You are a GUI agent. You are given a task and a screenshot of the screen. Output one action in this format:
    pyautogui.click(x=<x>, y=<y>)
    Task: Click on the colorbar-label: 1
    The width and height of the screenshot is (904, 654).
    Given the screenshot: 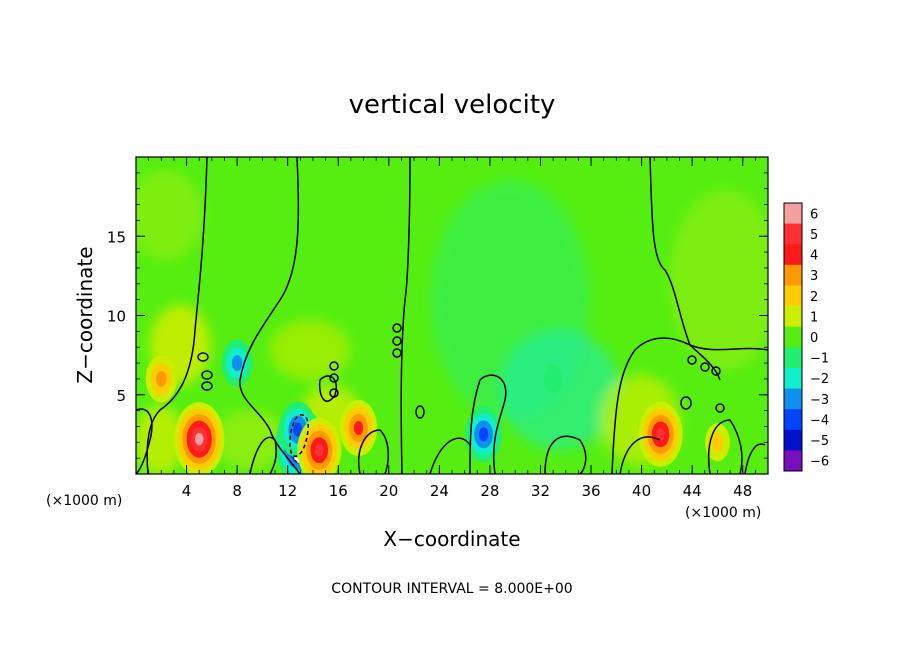 What is the action you would take?
    pyautogui.click(x=814, y=317)
    